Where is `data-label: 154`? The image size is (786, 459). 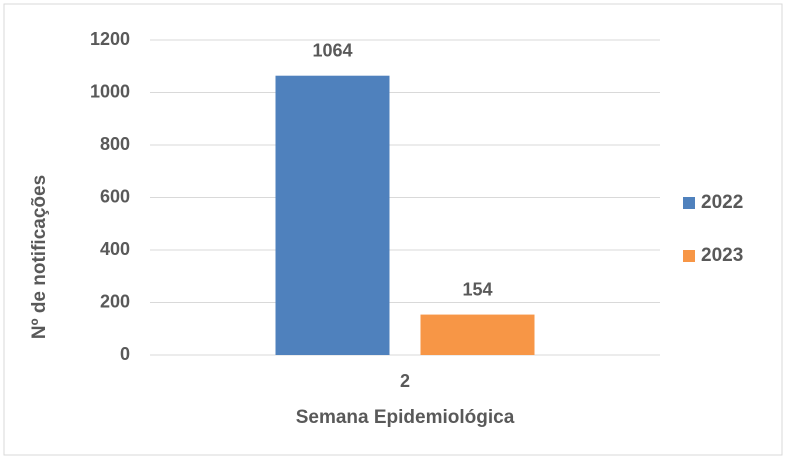
data-label: 154 is located at coordinates (477, 289).